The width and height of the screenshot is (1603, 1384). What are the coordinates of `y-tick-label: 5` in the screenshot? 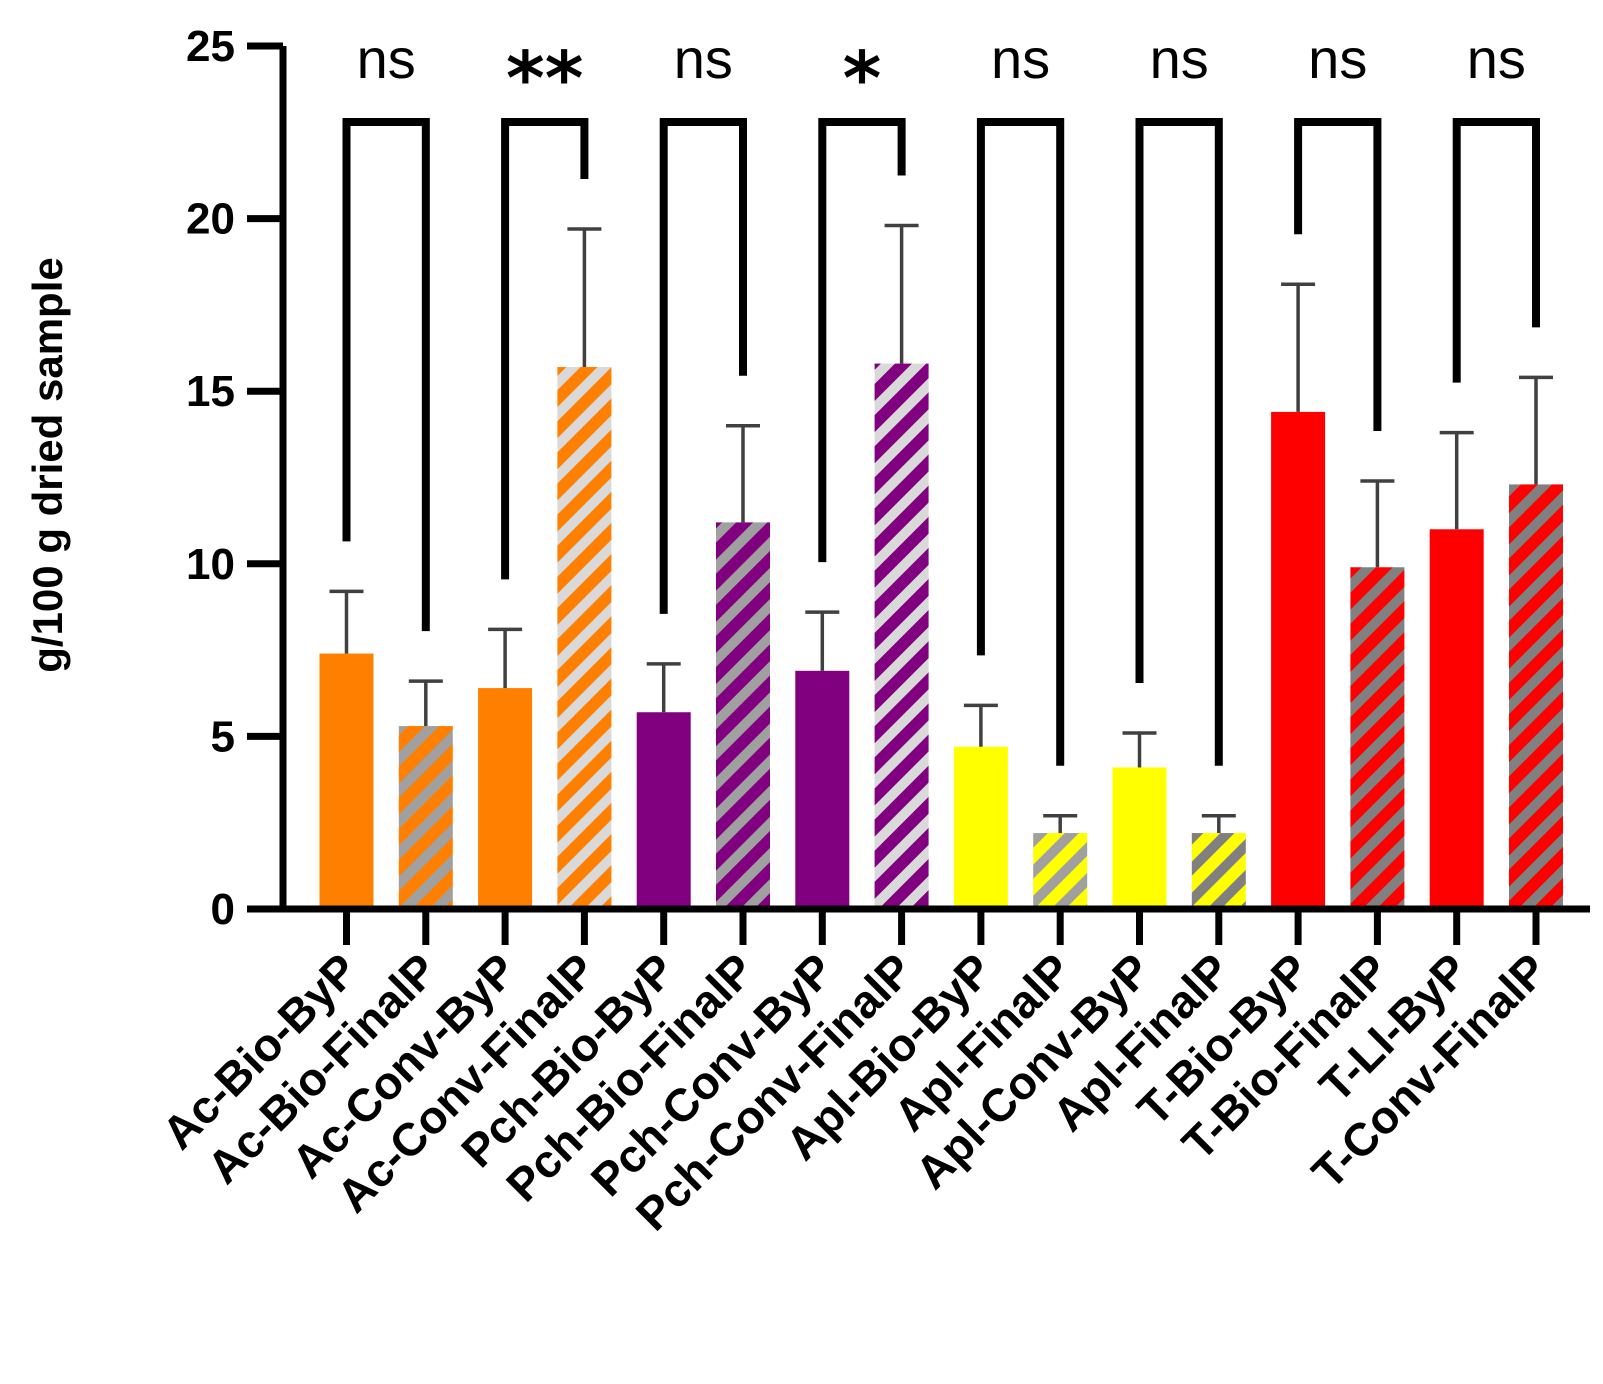 It's located at (223, 736).